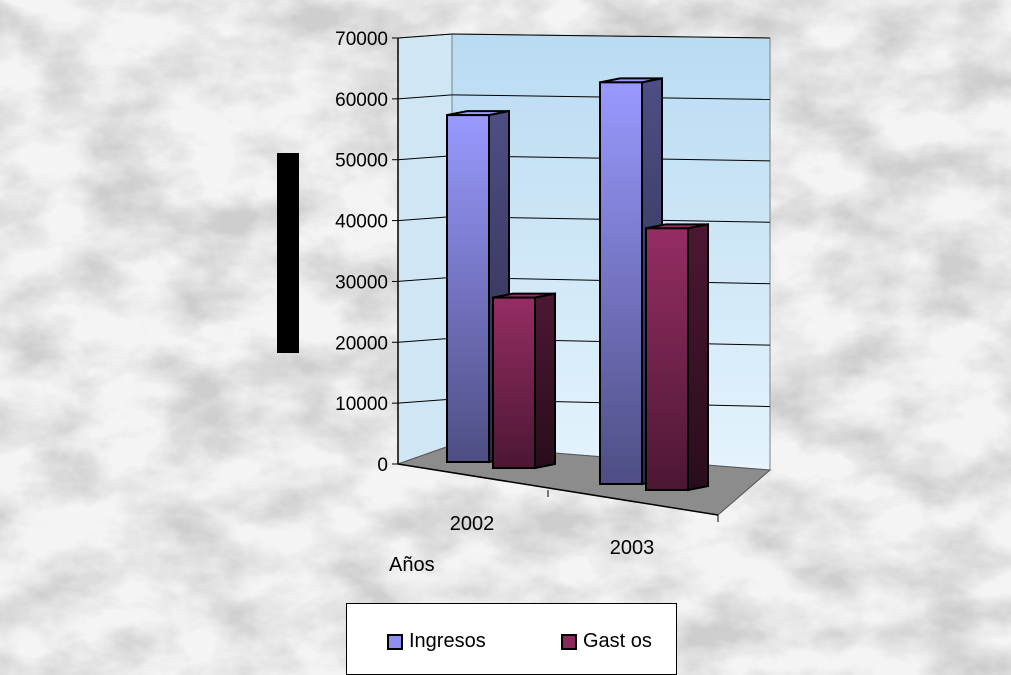  Describe the element at coordinates (361, 343) in the screenshot. I see `y-tick-label: 20000` at that location.